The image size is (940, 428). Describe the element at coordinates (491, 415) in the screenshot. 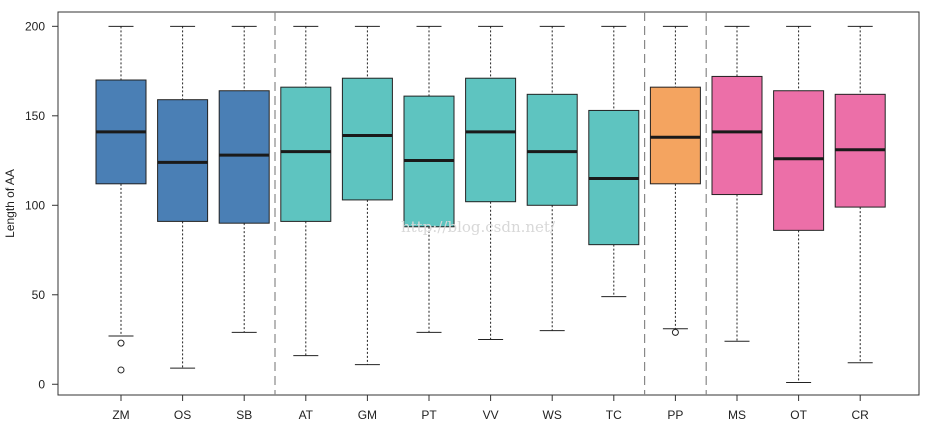

I see `x-tick-label: VV` at that location.